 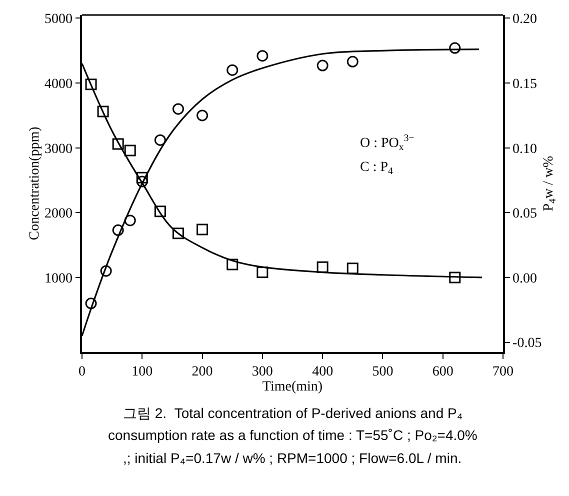 I want to click on y2-tick-label: 0.00, so click(x=525, y=278).